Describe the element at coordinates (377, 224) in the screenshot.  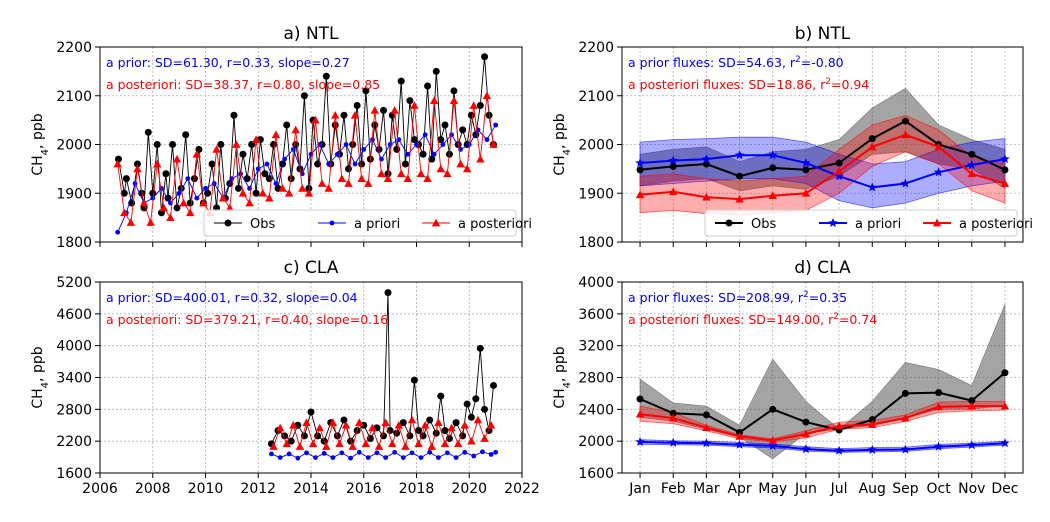
I see `panel-a-legend-label-1: a priori` at that location.